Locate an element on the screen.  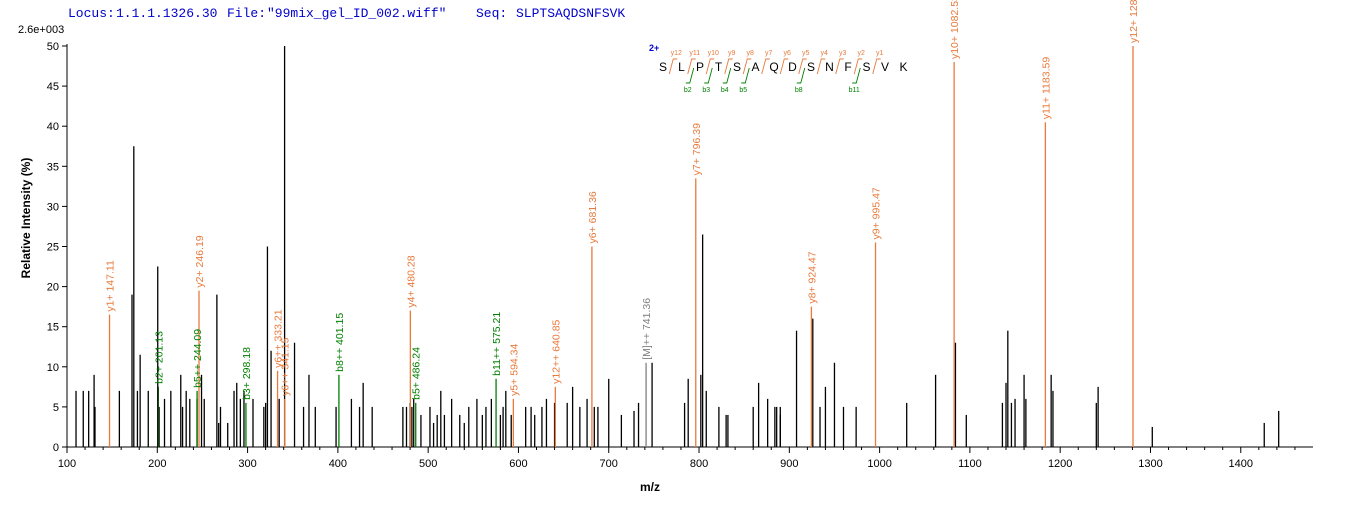
sequence-residue: V is located at coordinates (885, 67).